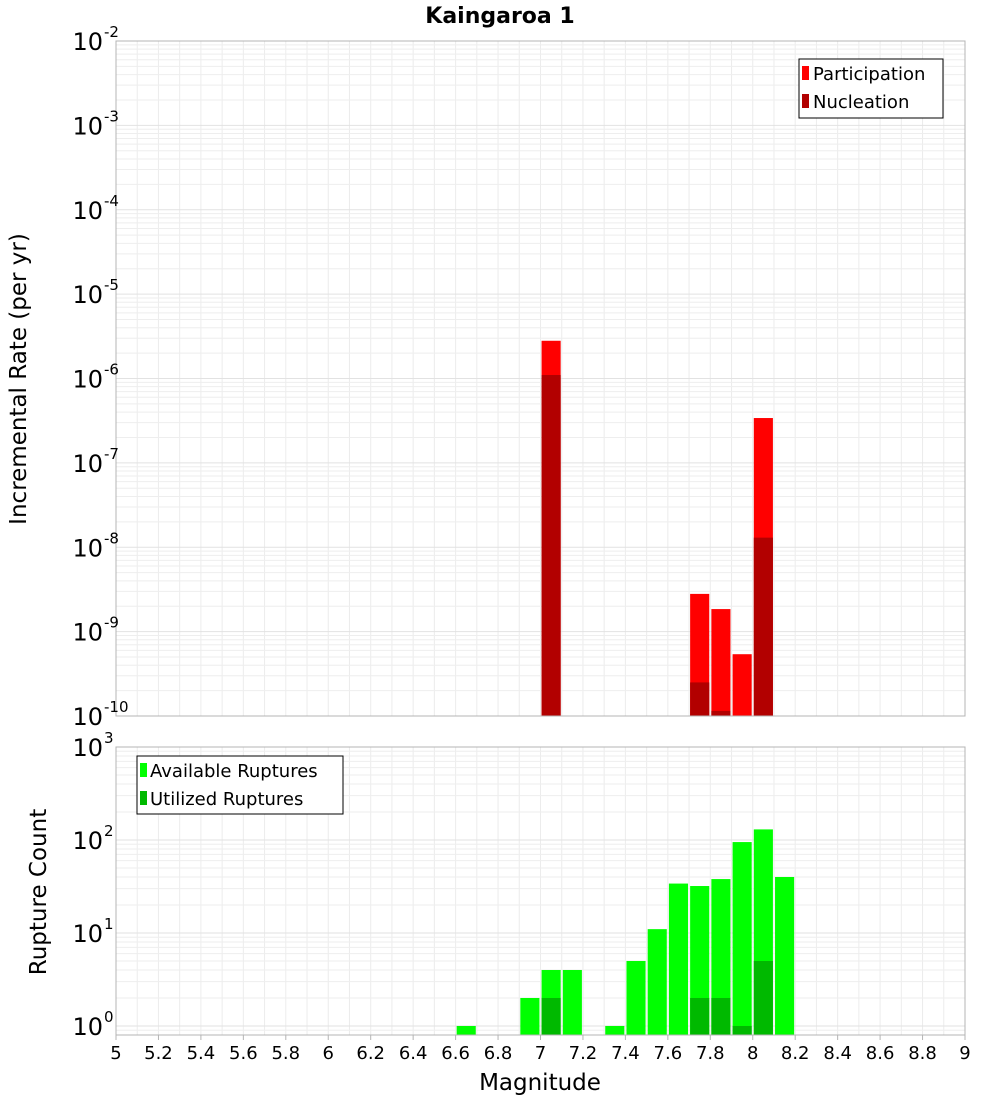 The height and width of the screenshot is (1100, 1000). What do you see at coordinates (964, 1053) in the screenshot?
I see `x-tick-label: 9` at bounding box center [964, 1053].